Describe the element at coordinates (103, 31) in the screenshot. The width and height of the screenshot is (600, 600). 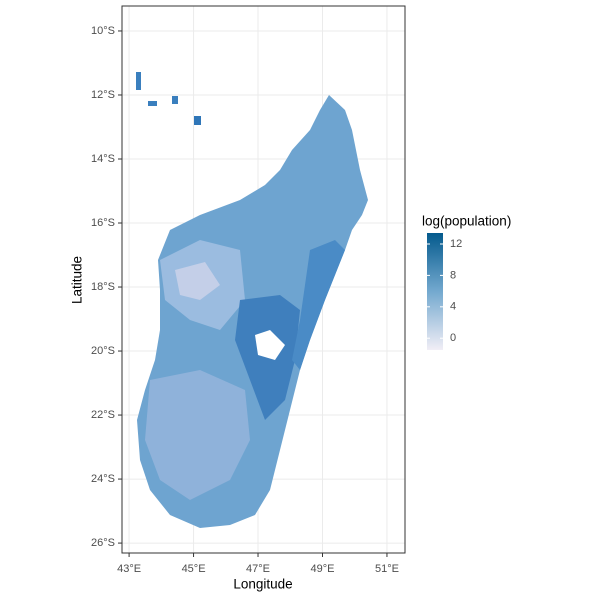
I see `y-tick-label: 10°S` at that location.